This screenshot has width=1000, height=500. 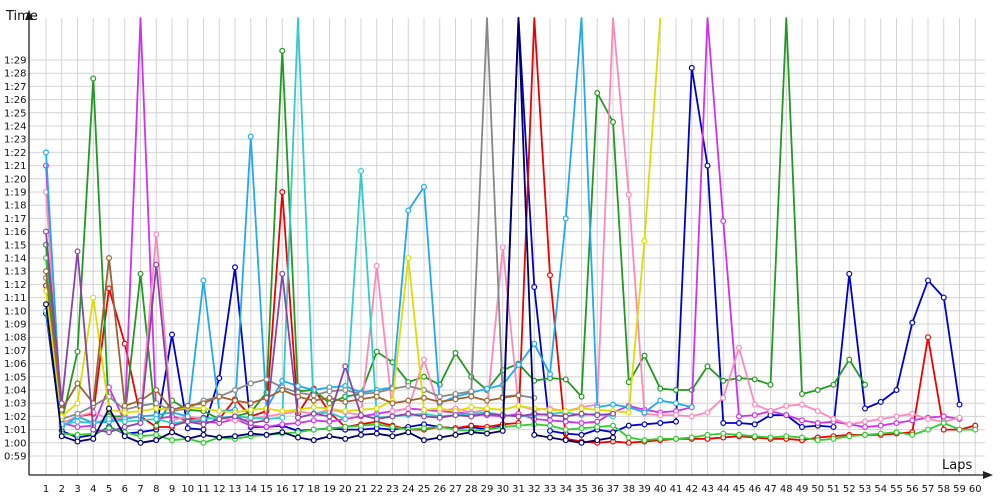 What do you see at coordinates (15, 127) in the screenshot?
I see `y-tick-label: 1:24` at bounding box center [15, 127].